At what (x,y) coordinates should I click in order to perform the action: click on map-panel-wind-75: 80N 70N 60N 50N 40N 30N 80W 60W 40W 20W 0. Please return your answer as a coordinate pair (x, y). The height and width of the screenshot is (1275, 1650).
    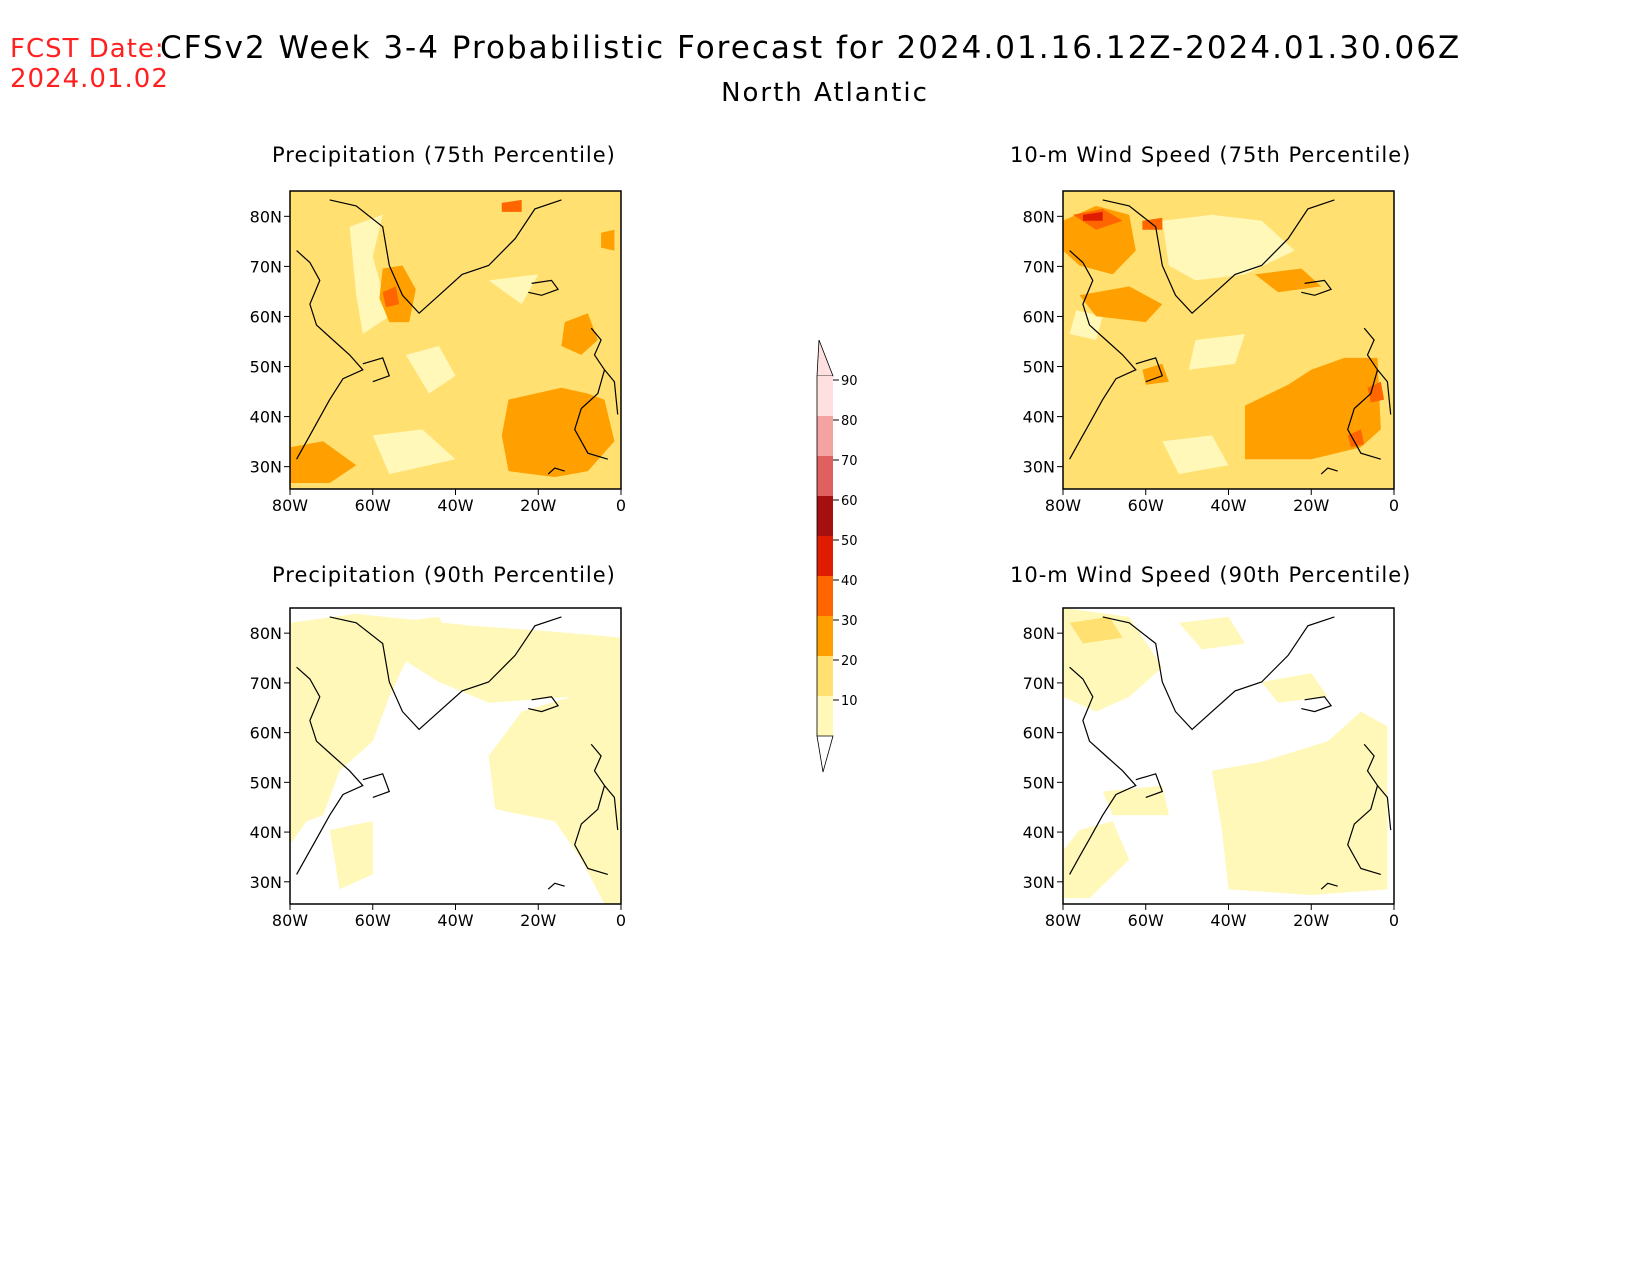
    Looking at the image, I should click on (1211, 352).